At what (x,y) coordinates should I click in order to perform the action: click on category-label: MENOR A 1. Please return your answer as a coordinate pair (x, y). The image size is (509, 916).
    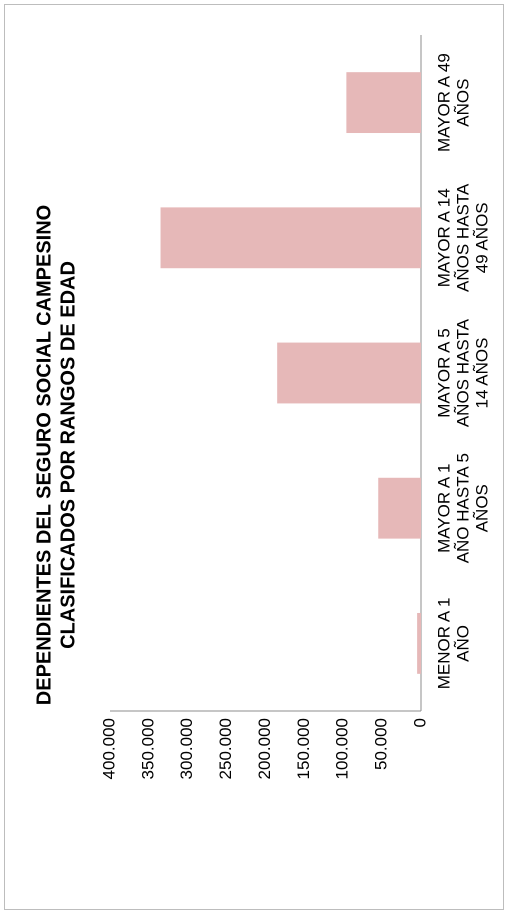
    Looking at the image, I should click on (443, 644).